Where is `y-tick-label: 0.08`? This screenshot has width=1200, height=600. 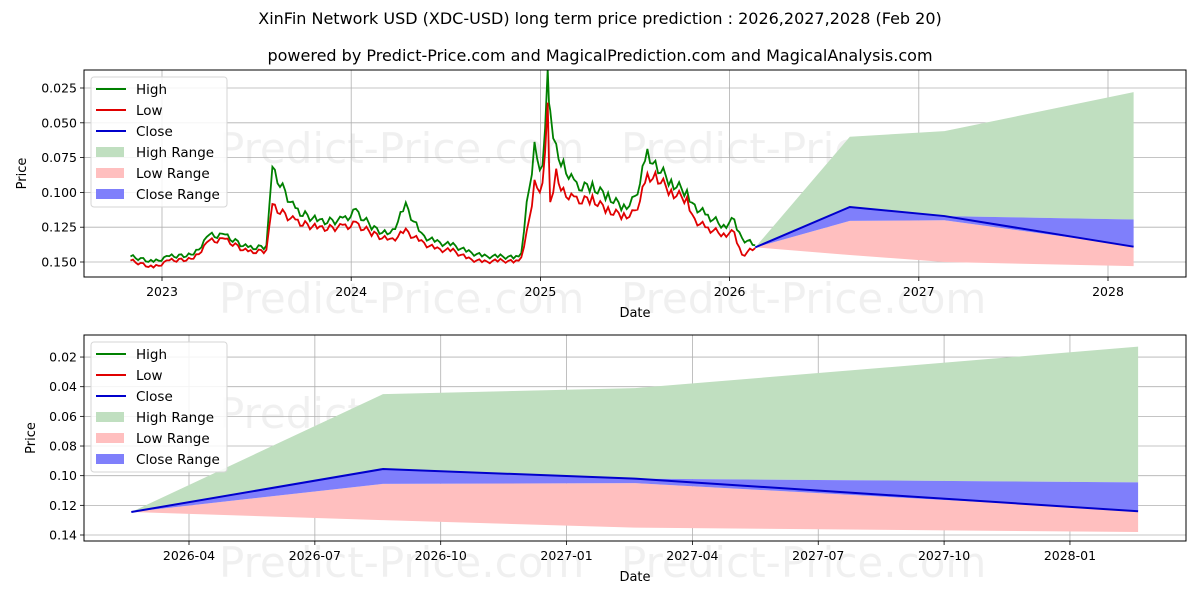 y-tick-label: 0.08 is located at coordinates (63, 446).